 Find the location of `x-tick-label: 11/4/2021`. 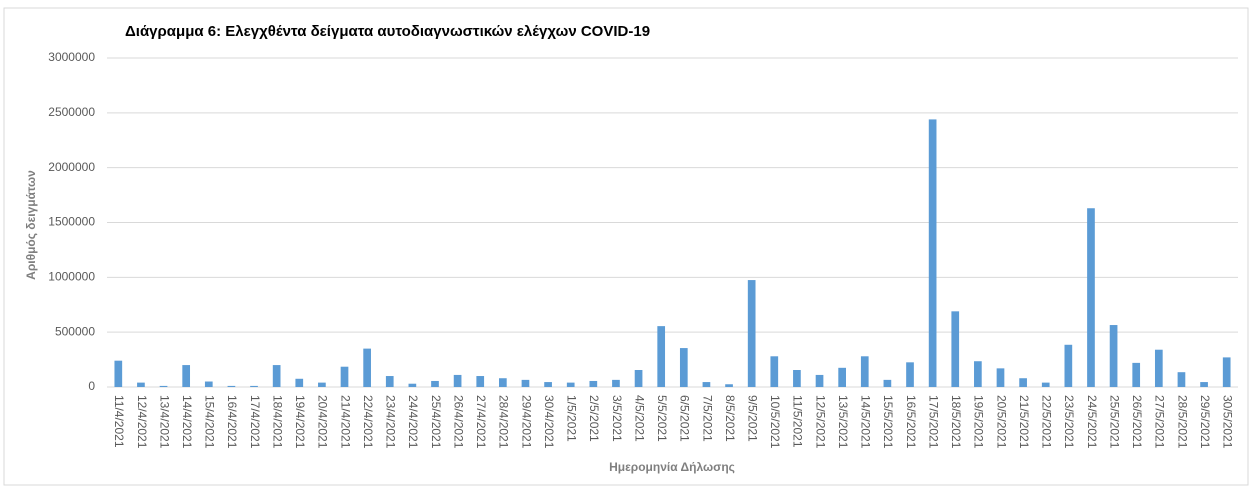

x-tick-label: 11/4/2021 is located at coordinates (119, 421).